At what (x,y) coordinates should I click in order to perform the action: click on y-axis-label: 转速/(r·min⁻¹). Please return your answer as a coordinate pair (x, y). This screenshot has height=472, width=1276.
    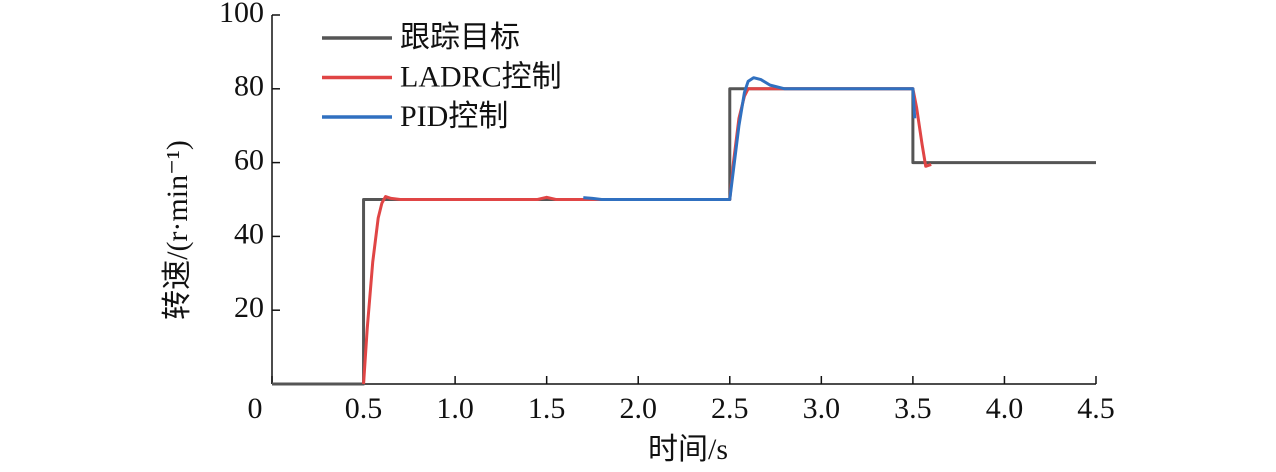
    Looking at the image, I should click on (177, 230).